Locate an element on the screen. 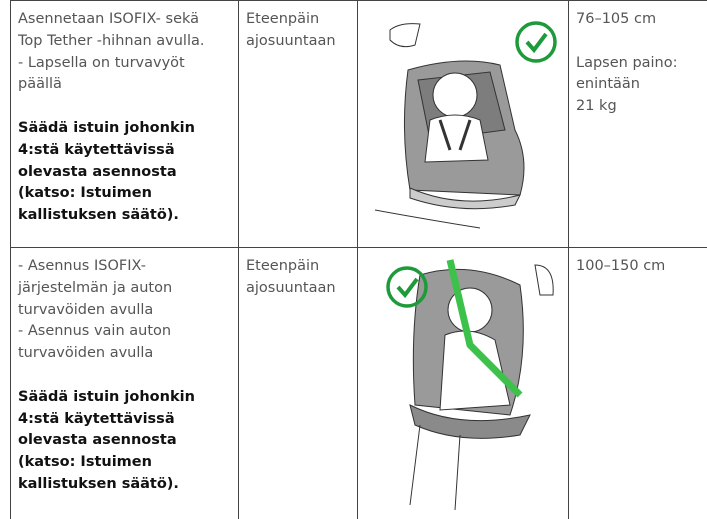 The height and width of the screenshot is (519, 707). weight-line: enintään is located at coordinates (608, 84).